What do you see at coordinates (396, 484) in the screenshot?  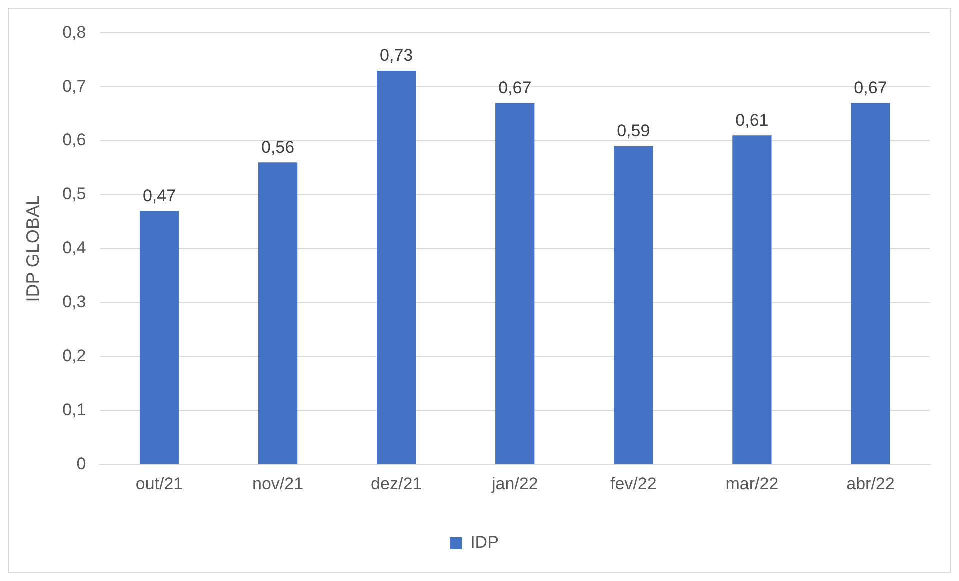 I see `x-tick-label: dez/21` at bounding box center [396, 484].